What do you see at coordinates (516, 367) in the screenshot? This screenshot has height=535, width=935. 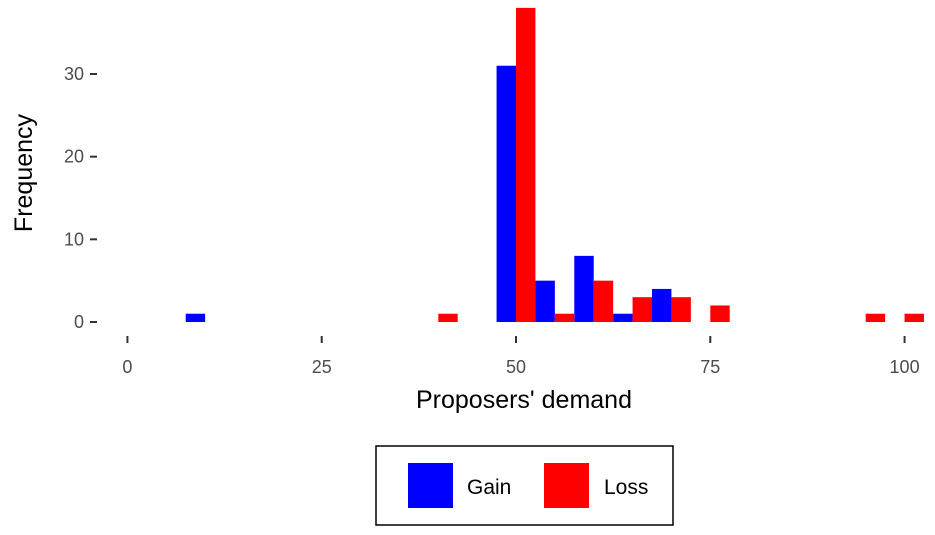 I see `x-tick-label-50: 50` at bounding box center [516, 367].